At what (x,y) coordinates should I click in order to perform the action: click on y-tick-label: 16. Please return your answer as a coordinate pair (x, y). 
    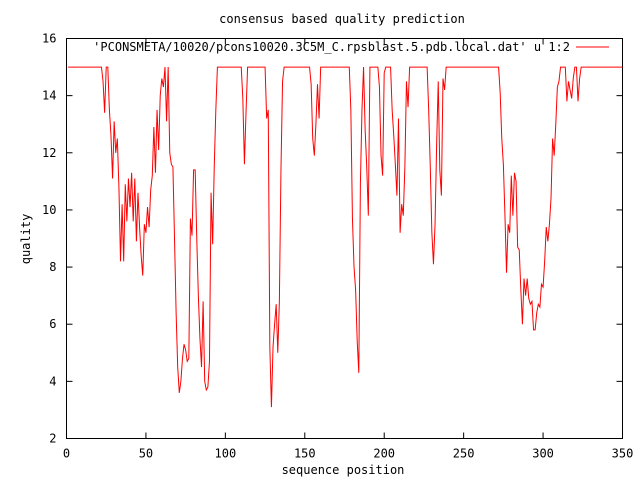
    Looking at the image, I should click on (49, 39).